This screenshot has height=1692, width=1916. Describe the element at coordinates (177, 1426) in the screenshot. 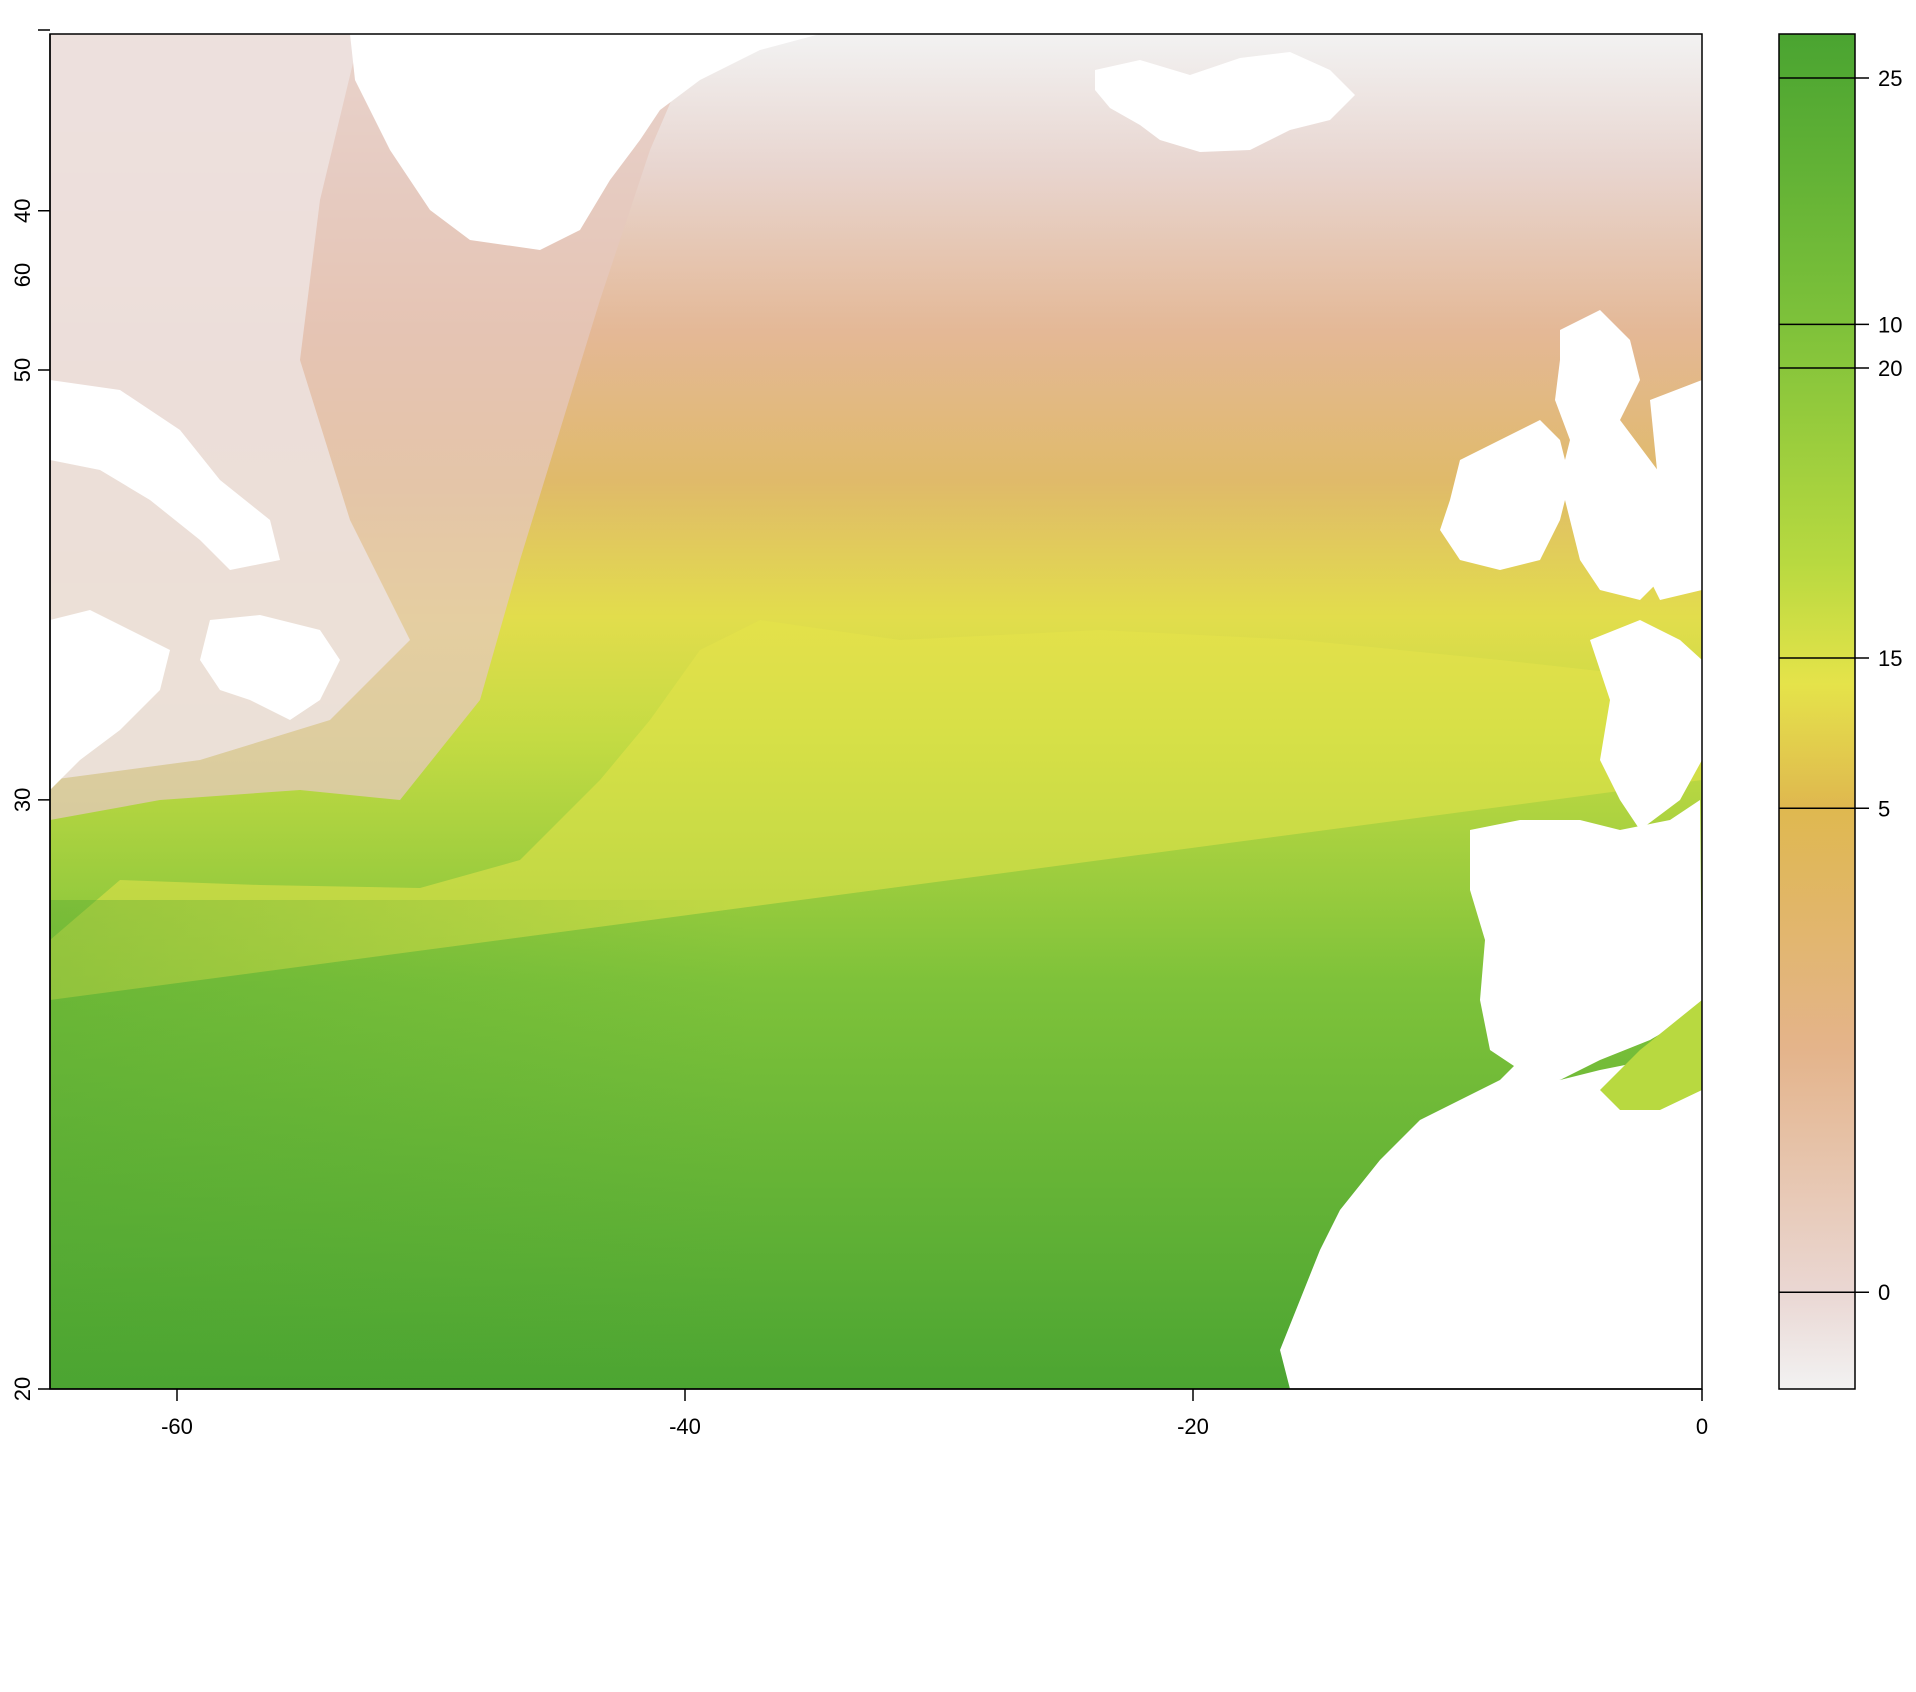

I see `x-tick-label: -60` at that location.